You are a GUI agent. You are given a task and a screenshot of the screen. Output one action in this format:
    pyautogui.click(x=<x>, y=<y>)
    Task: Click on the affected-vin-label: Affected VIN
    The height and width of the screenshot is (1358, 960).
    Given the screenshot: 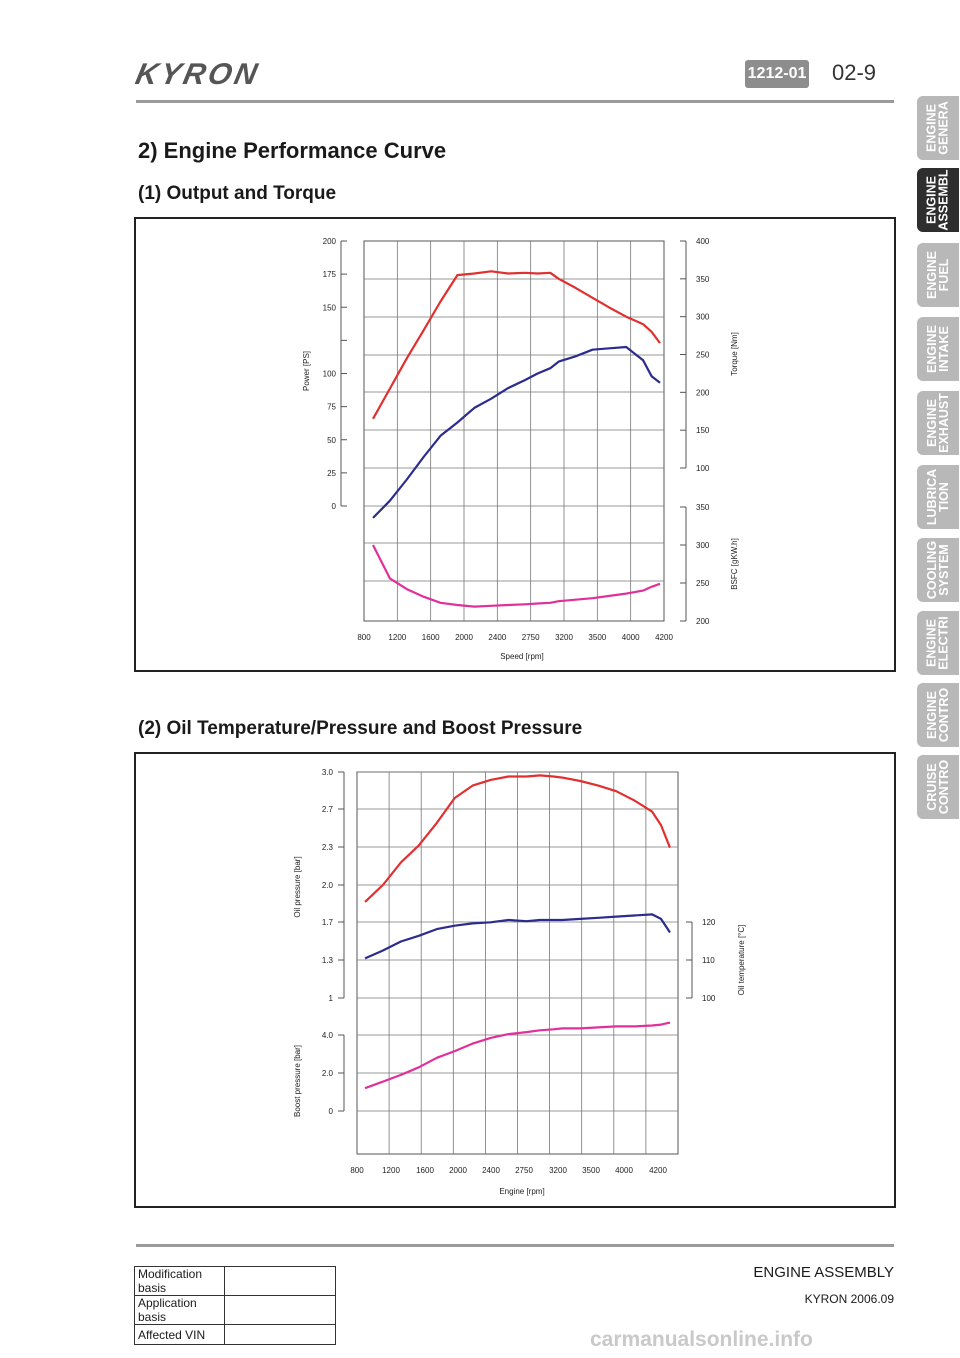 What is the action you would take?
    pyautogui.click(x=179, y=1334)
    